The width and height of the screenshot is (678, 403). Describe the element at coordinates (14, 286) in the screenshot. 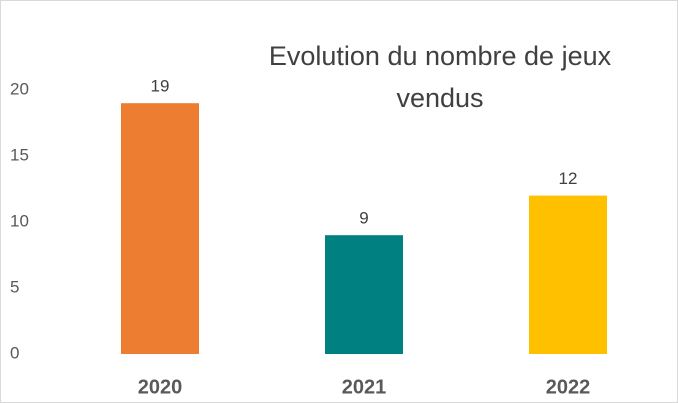

I see `y-tick-label: 5` at that location.